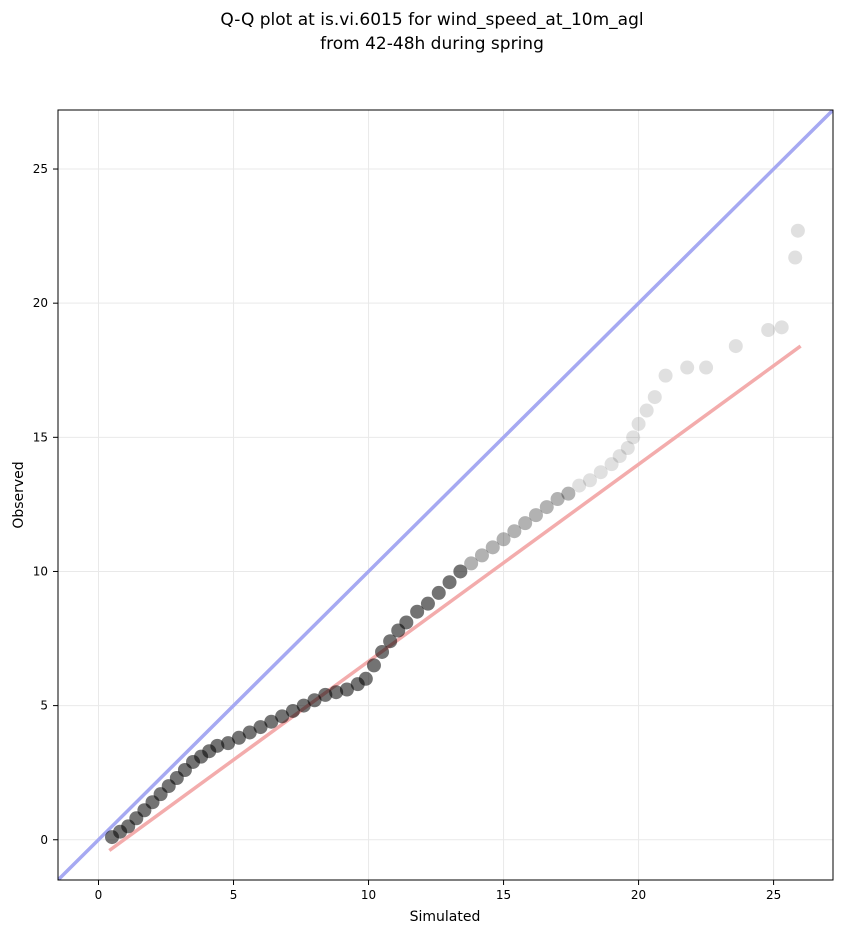  Describe the element at coordinates (40, 169) in the screenshot. I see `y-tick-label: 25` at that location.